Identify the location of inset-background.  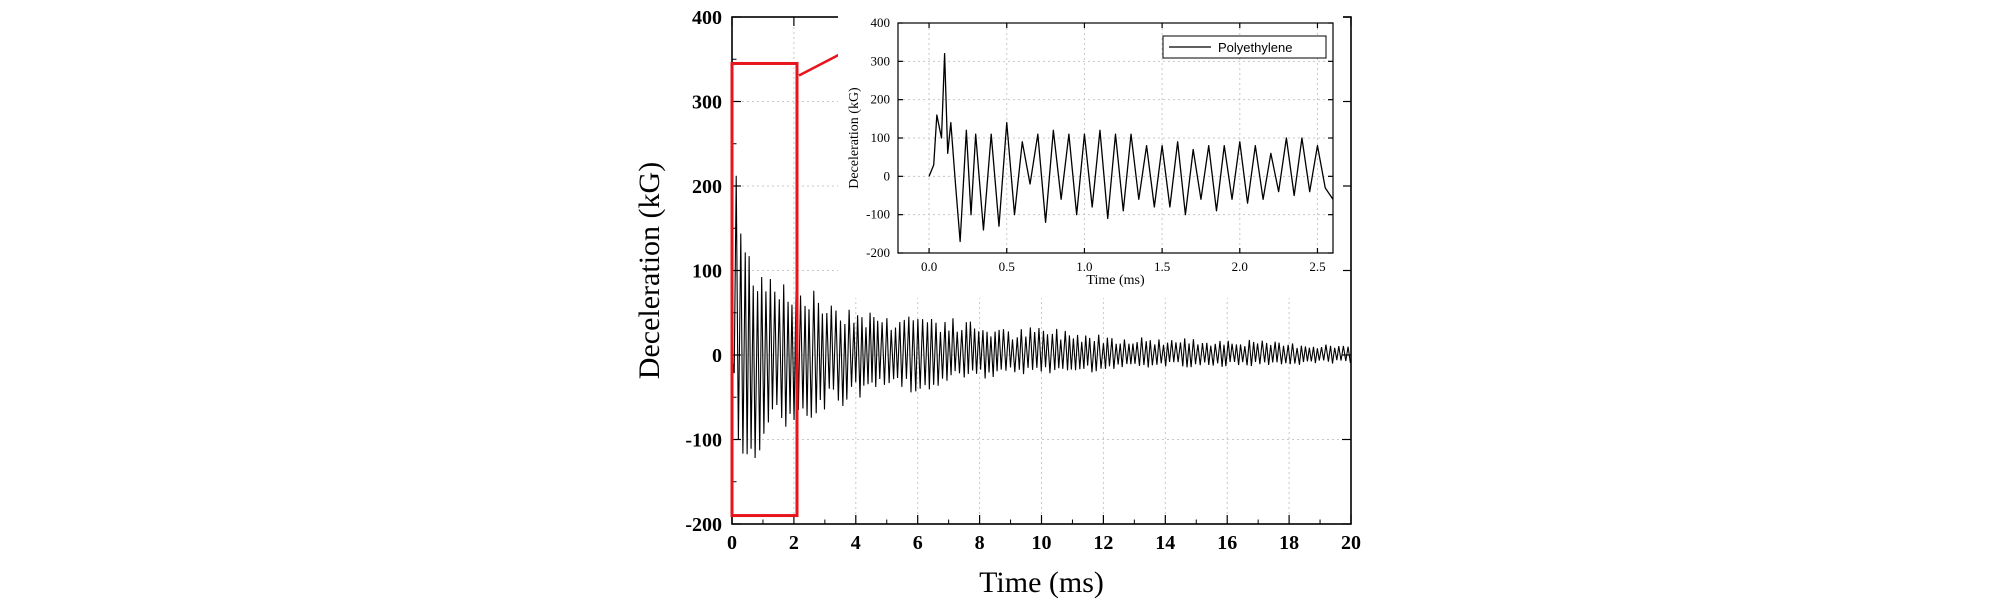
(1090, 155).